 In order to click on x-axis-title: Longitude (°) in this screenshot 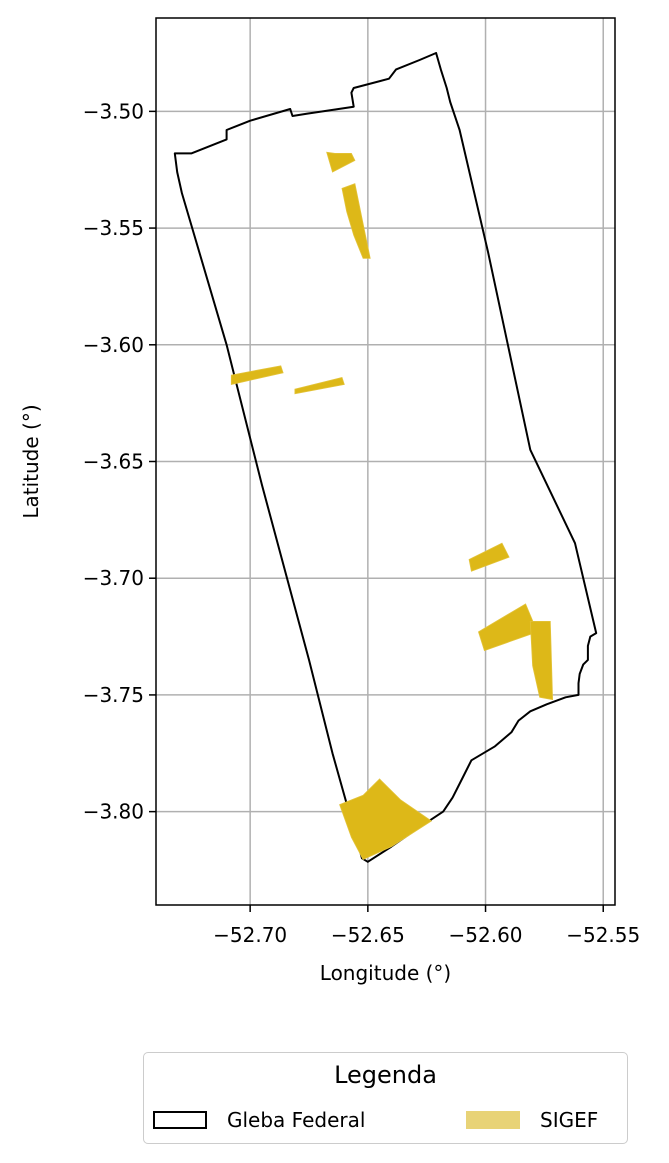, I will do `click(385, 973)`.